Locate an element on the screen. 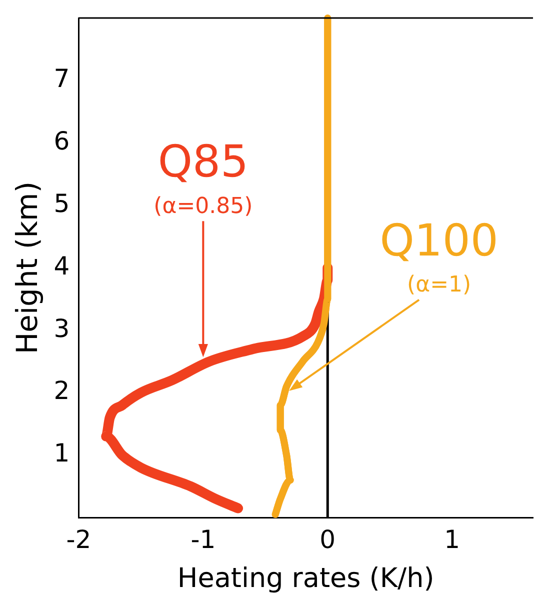  y-axis-title: Height (km) is located at coordinates (27, 267).